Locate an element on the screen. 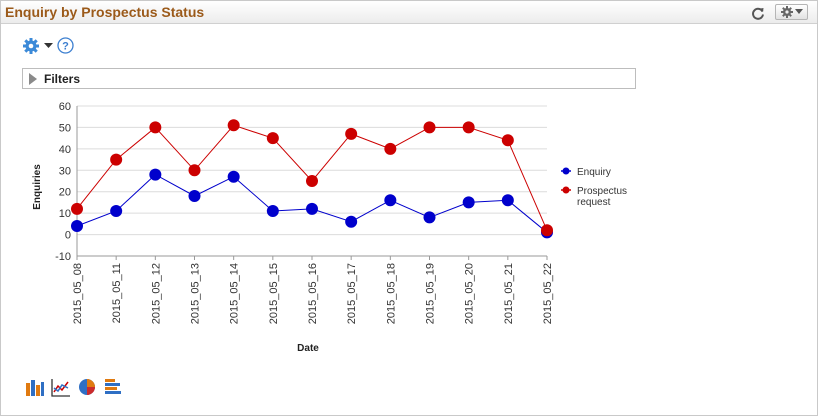 The image size is (820, 418). y-tick-label: 60 is located at coordinates (65, 107).